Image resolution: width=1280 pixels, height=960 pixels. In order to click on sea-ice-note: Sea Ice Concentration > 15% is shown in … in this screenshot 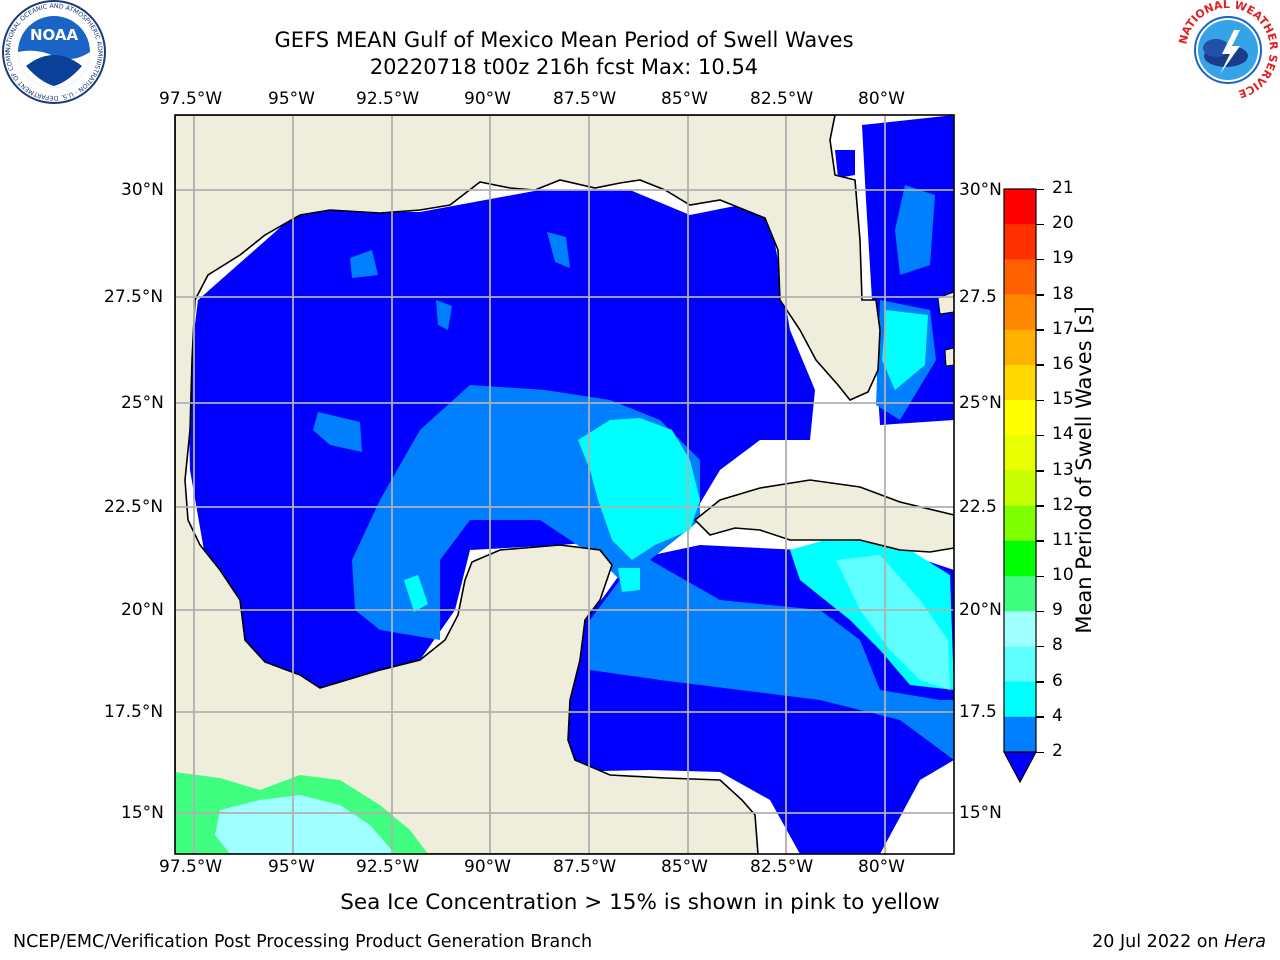, I will do `click(640, 902)`.